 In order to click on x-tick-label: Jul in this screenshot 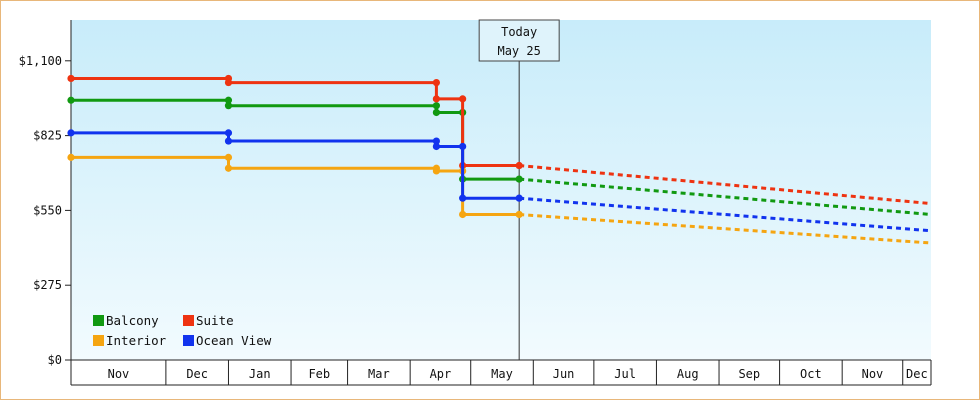, I will do `click(625, 374)`.